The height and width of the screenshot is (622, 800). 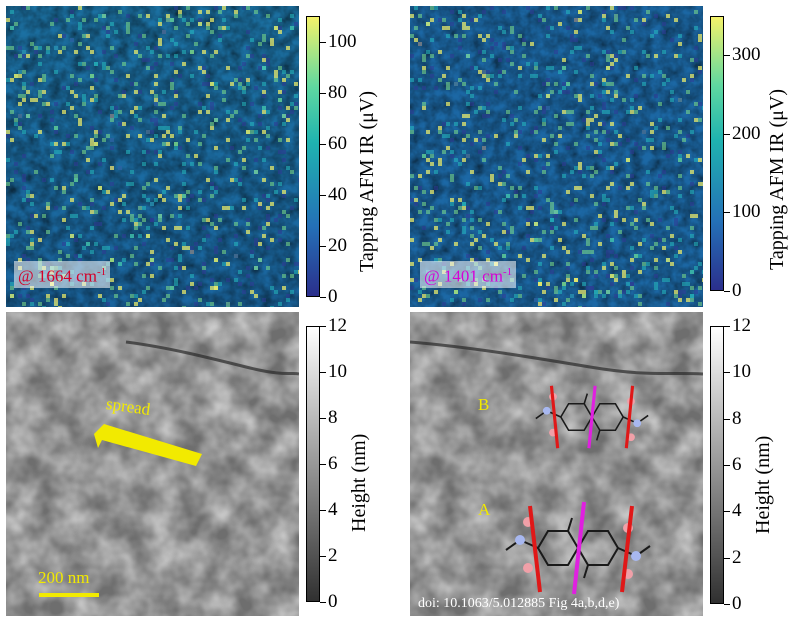 I want to click on colorbar-ir1664-label: Tapping AFM IR (μV), so click(x=367, y=181).